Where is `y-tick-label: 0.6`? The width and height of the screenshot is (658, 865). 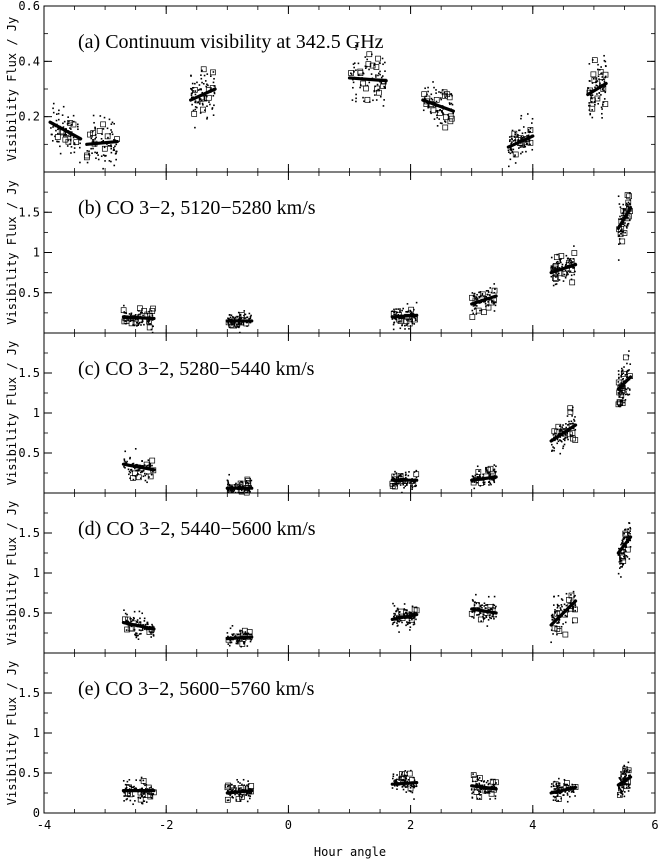
y-tick-label: 0.6 is located at coordinates (29, 6).